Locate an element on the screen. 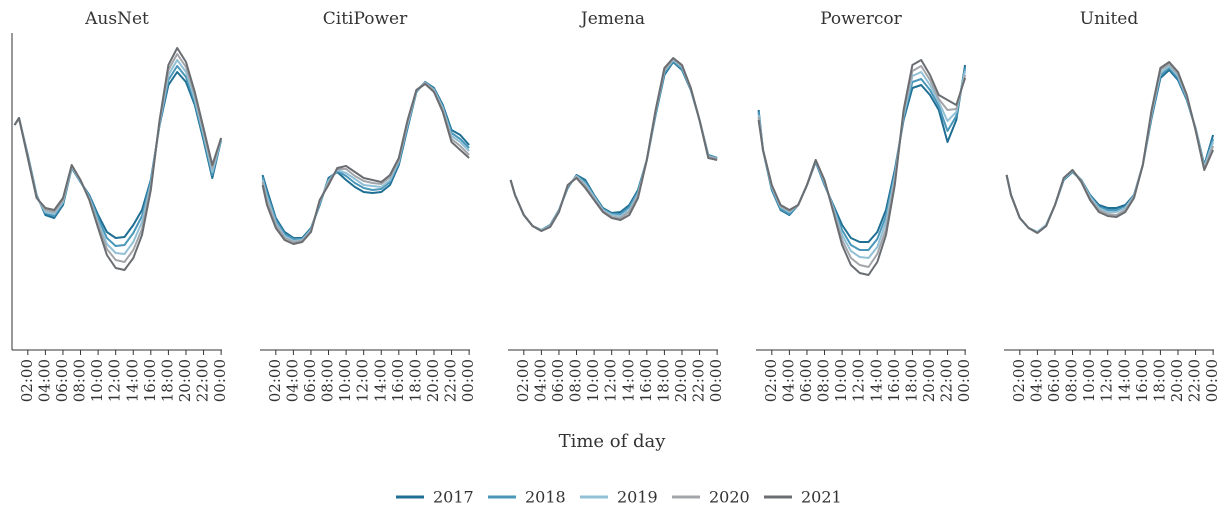 The width and height of the screenshot is (1223, 513). legend-label: 2019 is located at coordinates (637, 497).